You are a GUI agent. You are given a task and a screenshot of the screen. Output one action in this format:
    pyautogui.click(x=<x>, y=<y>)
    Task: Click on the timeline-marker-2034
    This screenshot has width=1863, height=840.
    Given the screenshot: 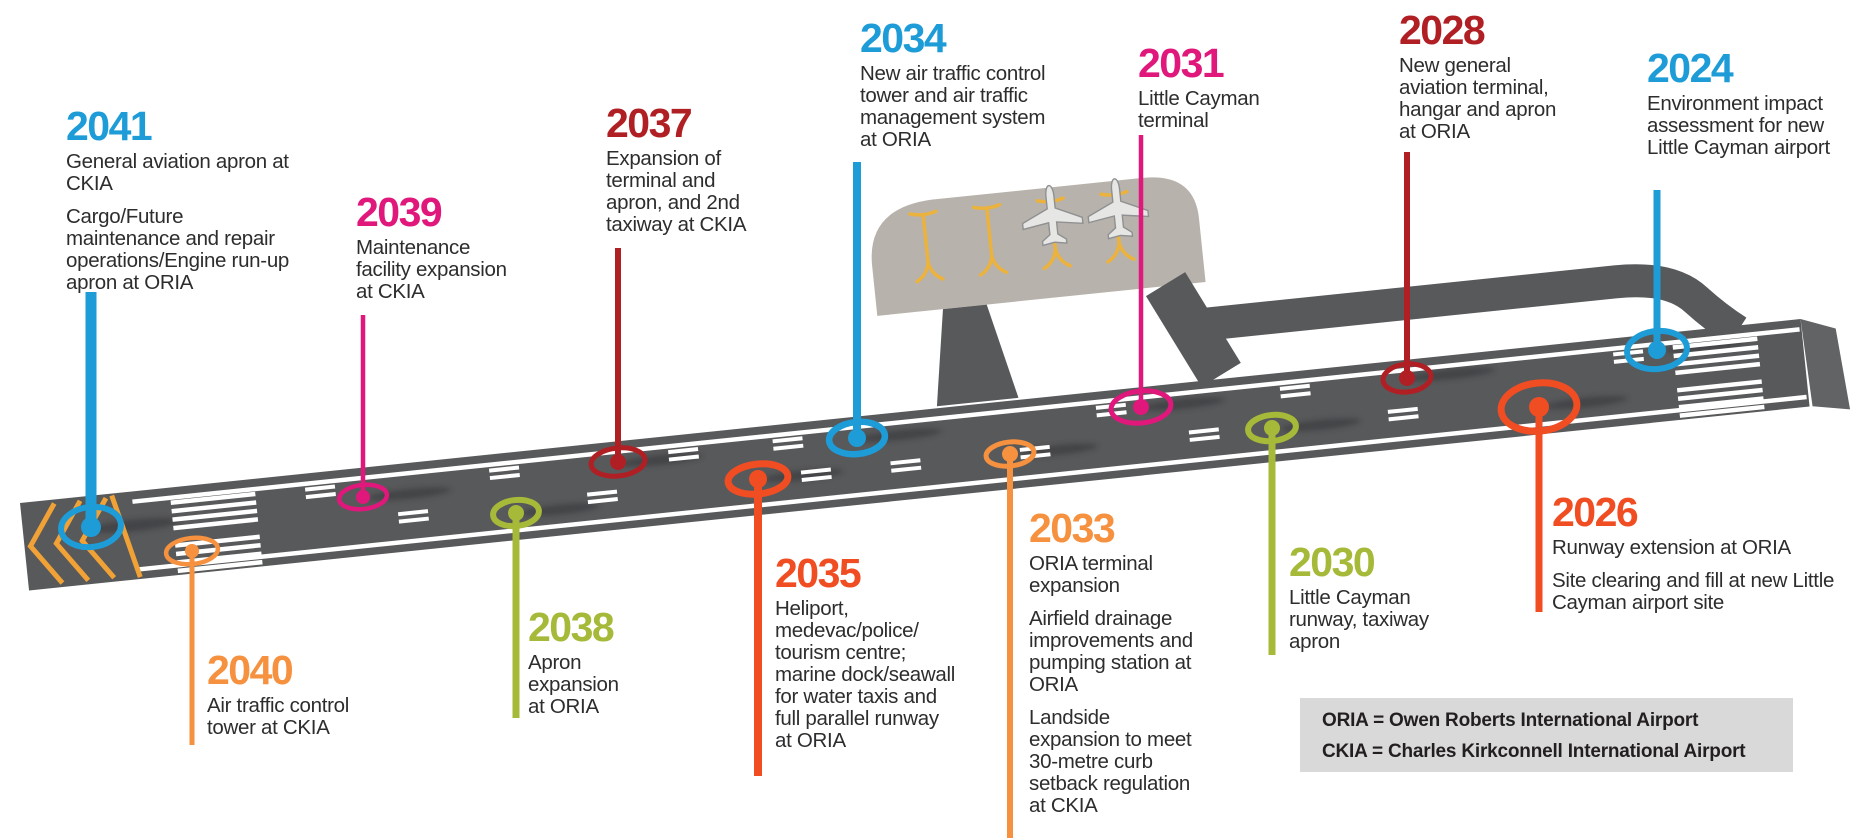 What is the action you would take?
    pyautogui.click(x=857, y=438)
    